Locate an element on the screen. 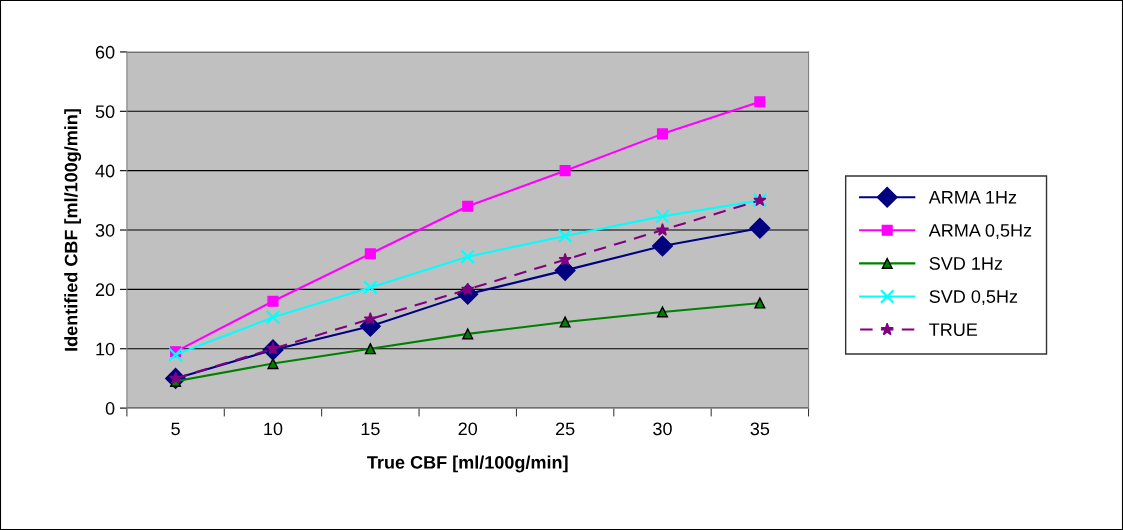 This screenshot has width=1123, height=530. y-tick-label: 10 is located at coordinates (105, 349).